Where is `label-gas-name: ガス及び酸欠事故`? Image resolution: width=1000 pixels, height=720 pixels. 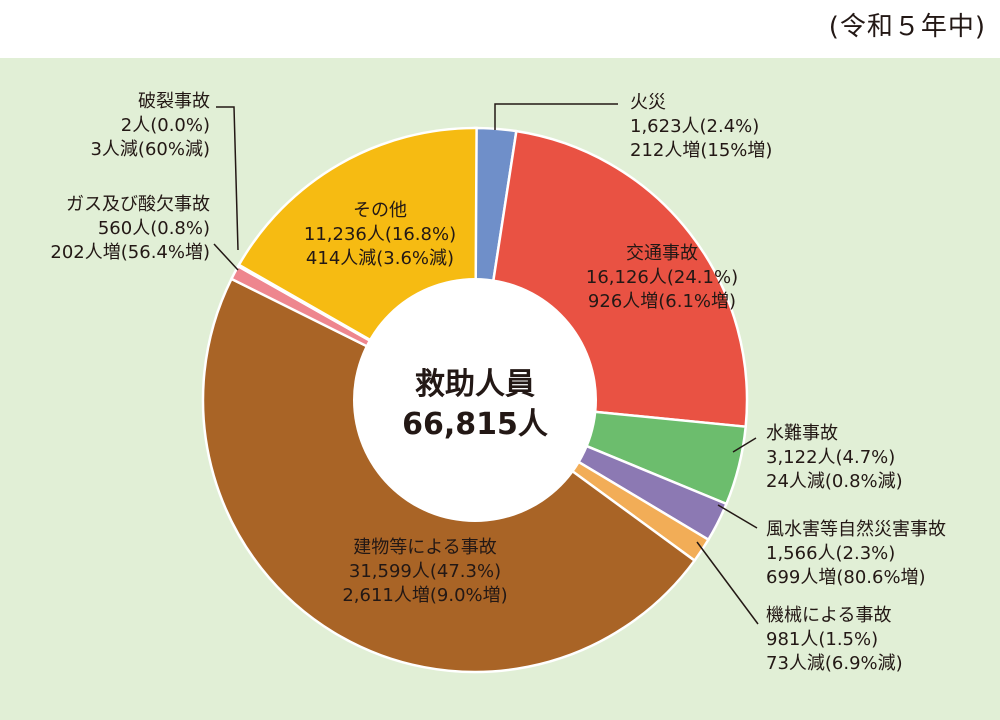
label-gas-name: ガス及び酸欠事故 is located at coordinates (138, 204).